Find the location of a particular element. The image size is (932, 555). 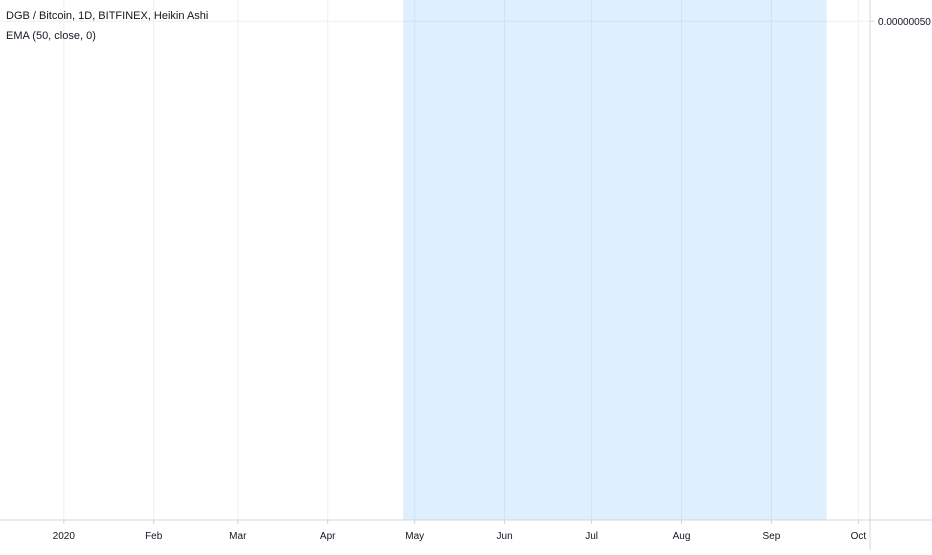

time-axis-label: 2020 is located at coordinates (64, 536).